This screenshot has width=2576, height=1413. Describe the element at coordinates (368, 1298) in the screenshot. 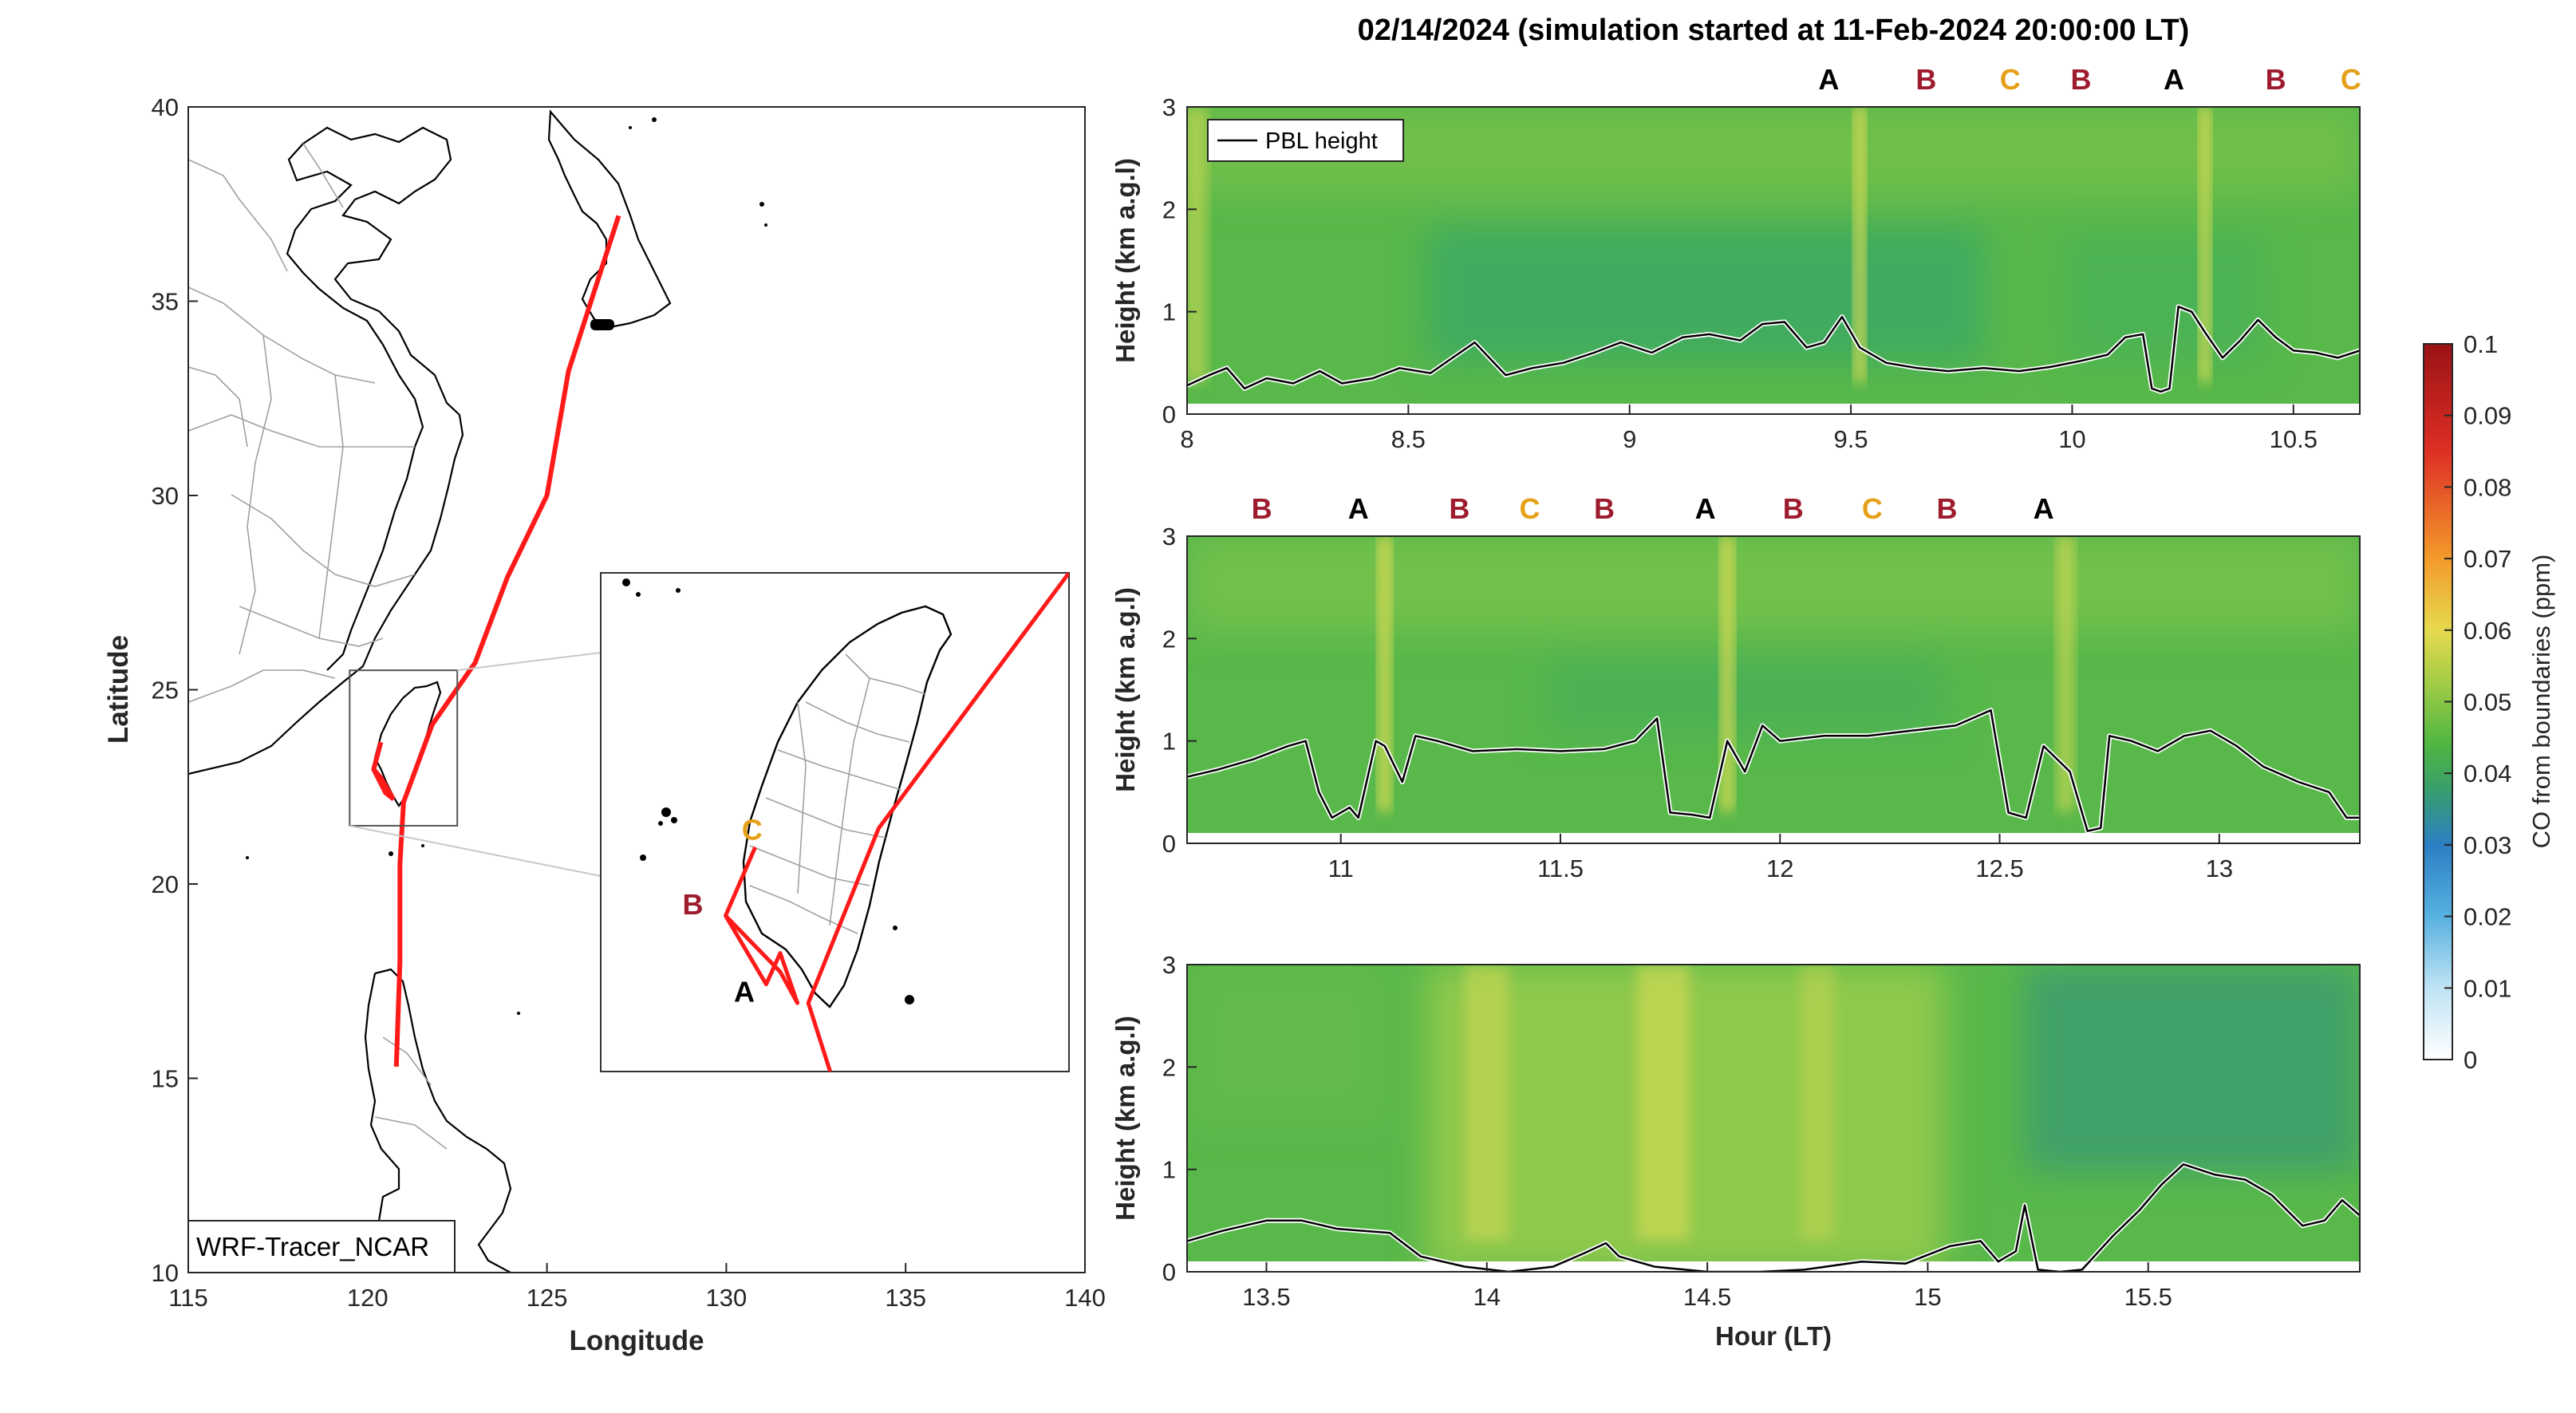

I see `map-x-tick-label: 120` at that location.